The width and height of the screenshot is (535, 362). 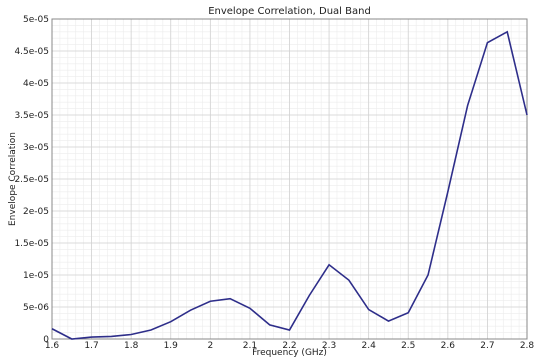 I want to click on x-tick-label: 2.8, so click(x=527, y=346).